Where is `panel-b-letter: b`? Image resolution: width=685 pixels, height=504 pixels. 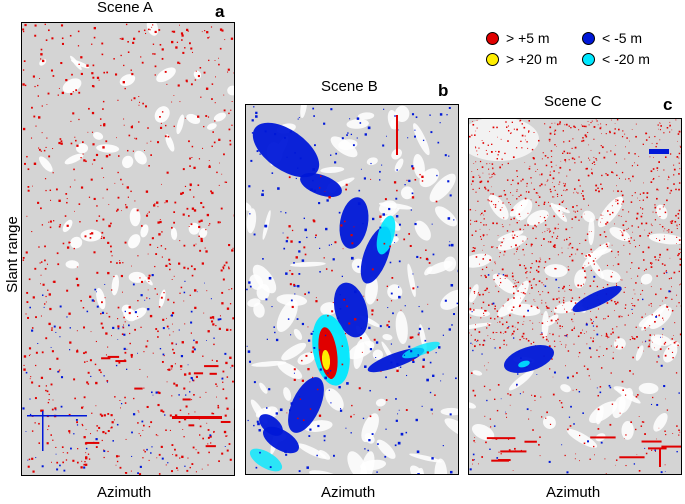 panel-b-letter: b is located at coordinates (443, 90).